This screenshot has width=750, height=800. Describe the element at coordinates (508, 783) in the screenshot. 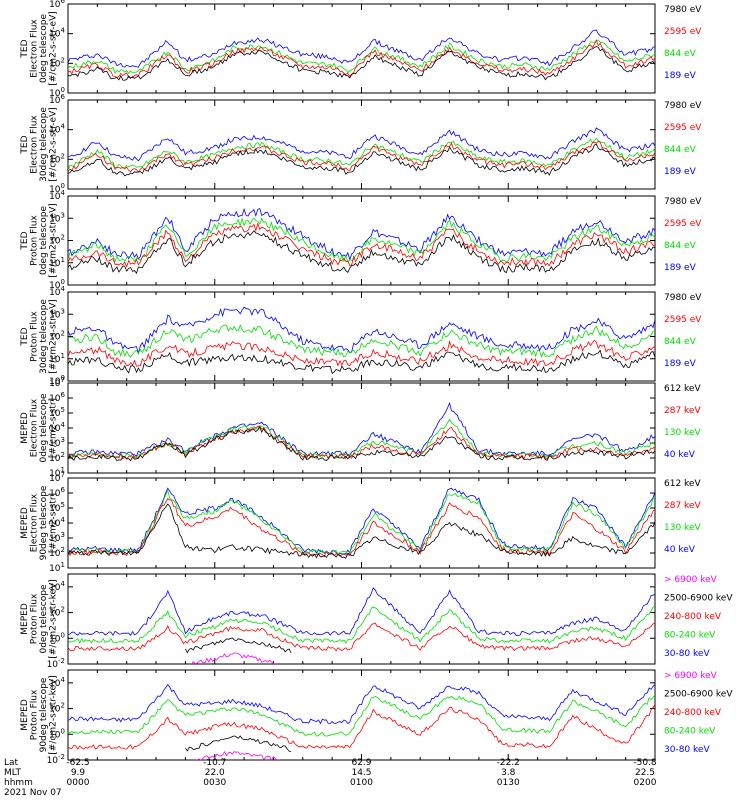

I see `footer-time: 0130` at that location.